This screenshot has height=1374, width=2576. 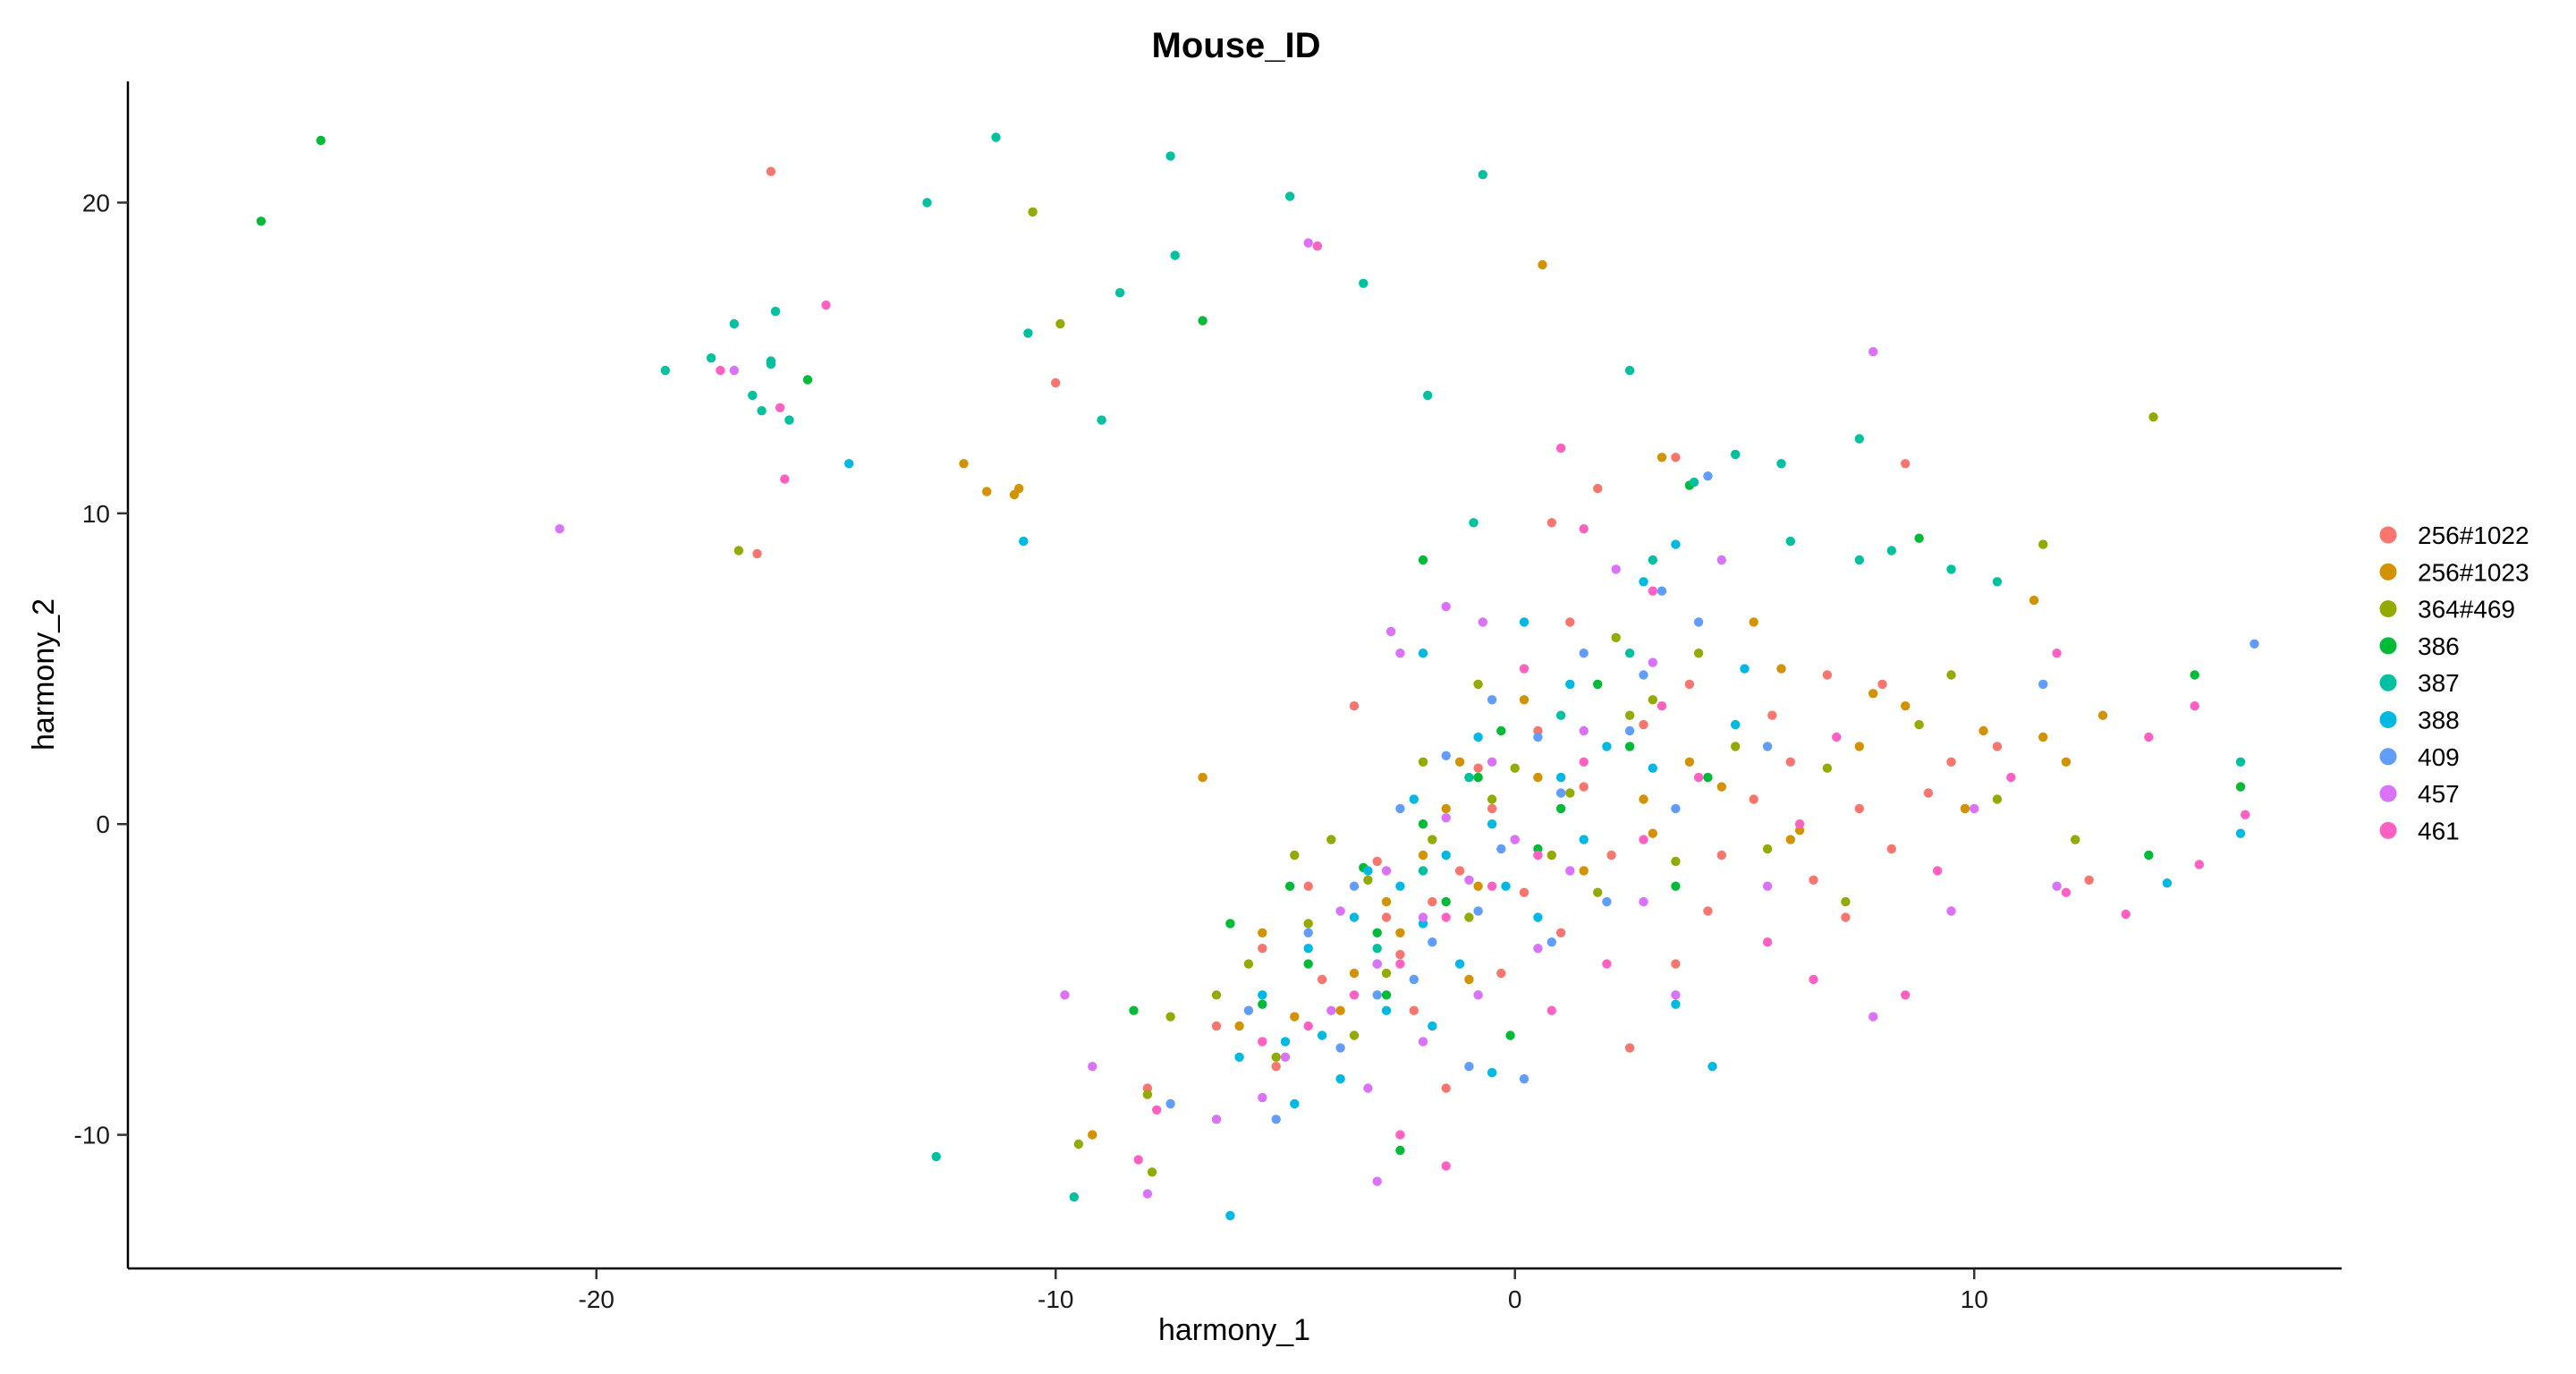 What do you see at coordinates (96, 202) in the screenshot?
I see `y-tick-label: 20` at bounding box center [96, 202].